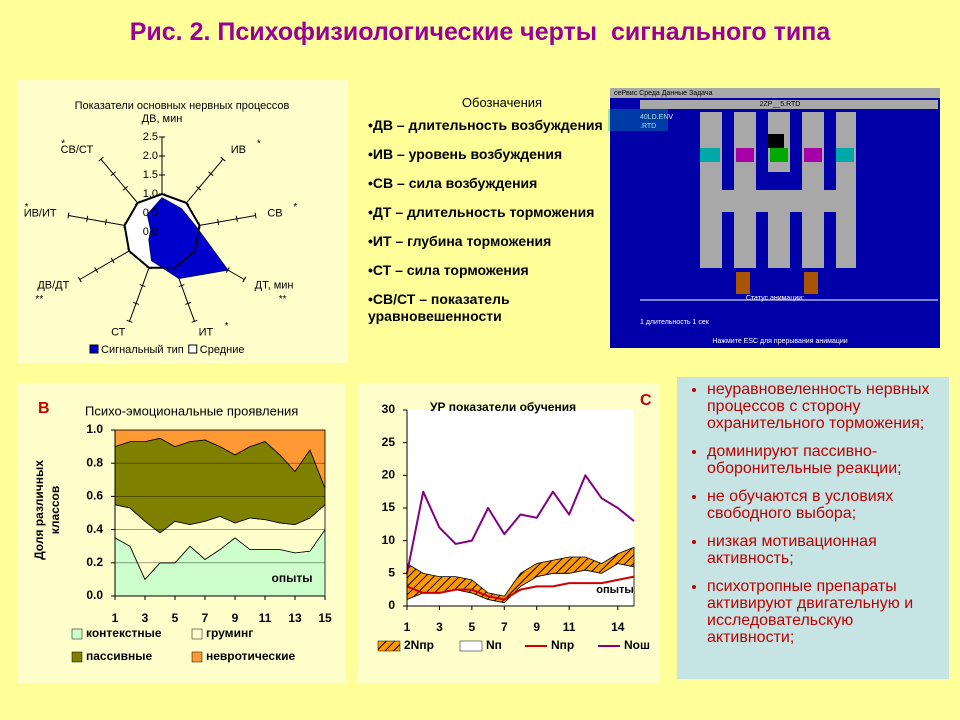  Describe the element at coordinates (562, 645) in the screenshot. I see `legend-label: Nпр` at that location.